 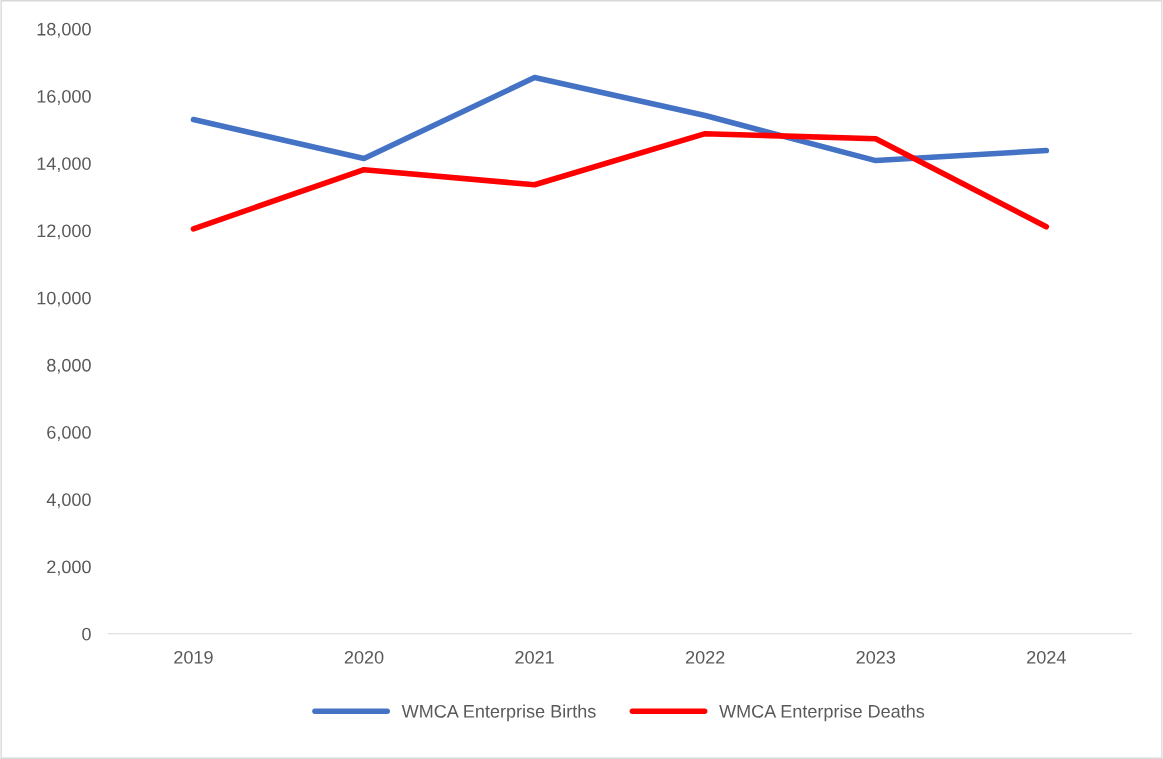 What do you see at coordinates (64, 232) in the screenshot?
I see `y-tick-label: 12,000` at bounding box center [64, 232].